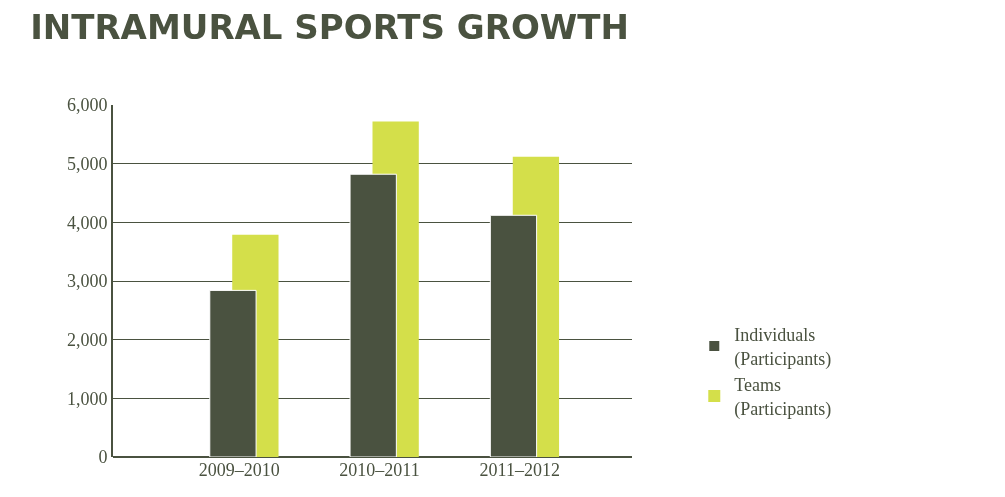  What do you see at coordinates (87, 398) in the screenshot?
I see `y-tick-label: 1,000` at bounding box center [87, 398].